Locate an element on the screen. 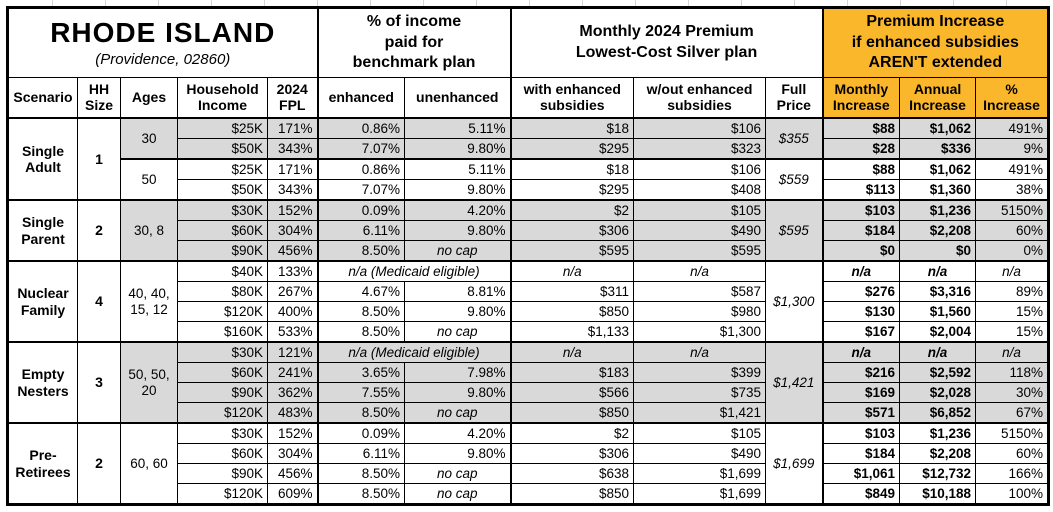 This screenshot has height=512, width=1053. full-price-cell: $1,300 is located at coordinates (794, 301).